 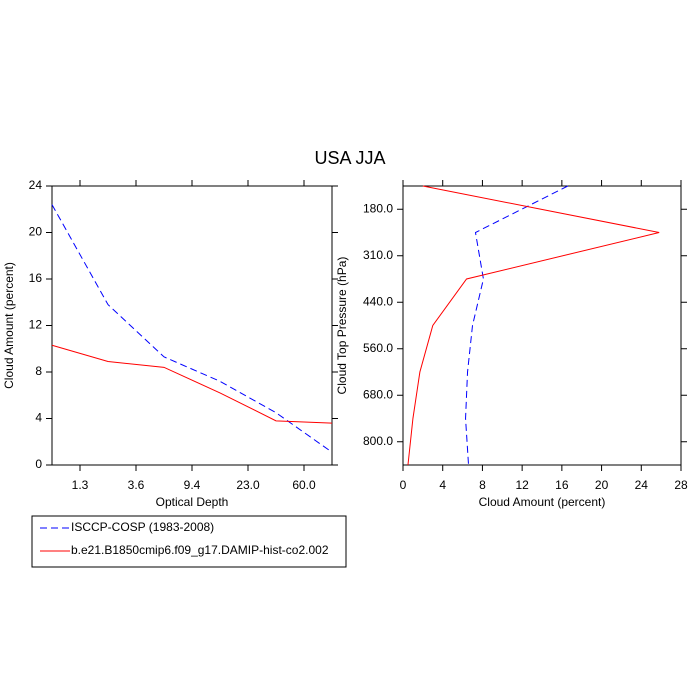 I want to click on y-tick-label: 16, so click(x=36, y=278).